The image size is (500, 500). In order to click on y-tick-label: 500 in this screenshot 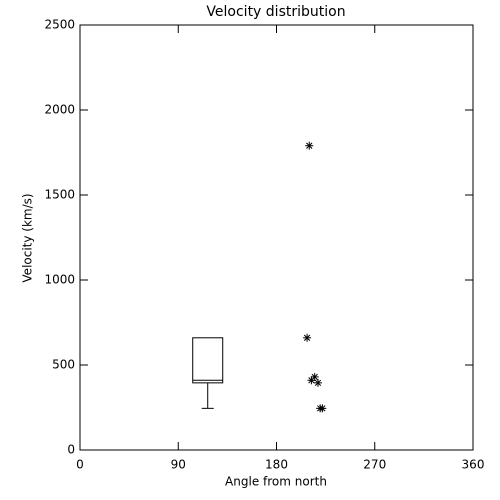, I will do `click(63, 365)`.